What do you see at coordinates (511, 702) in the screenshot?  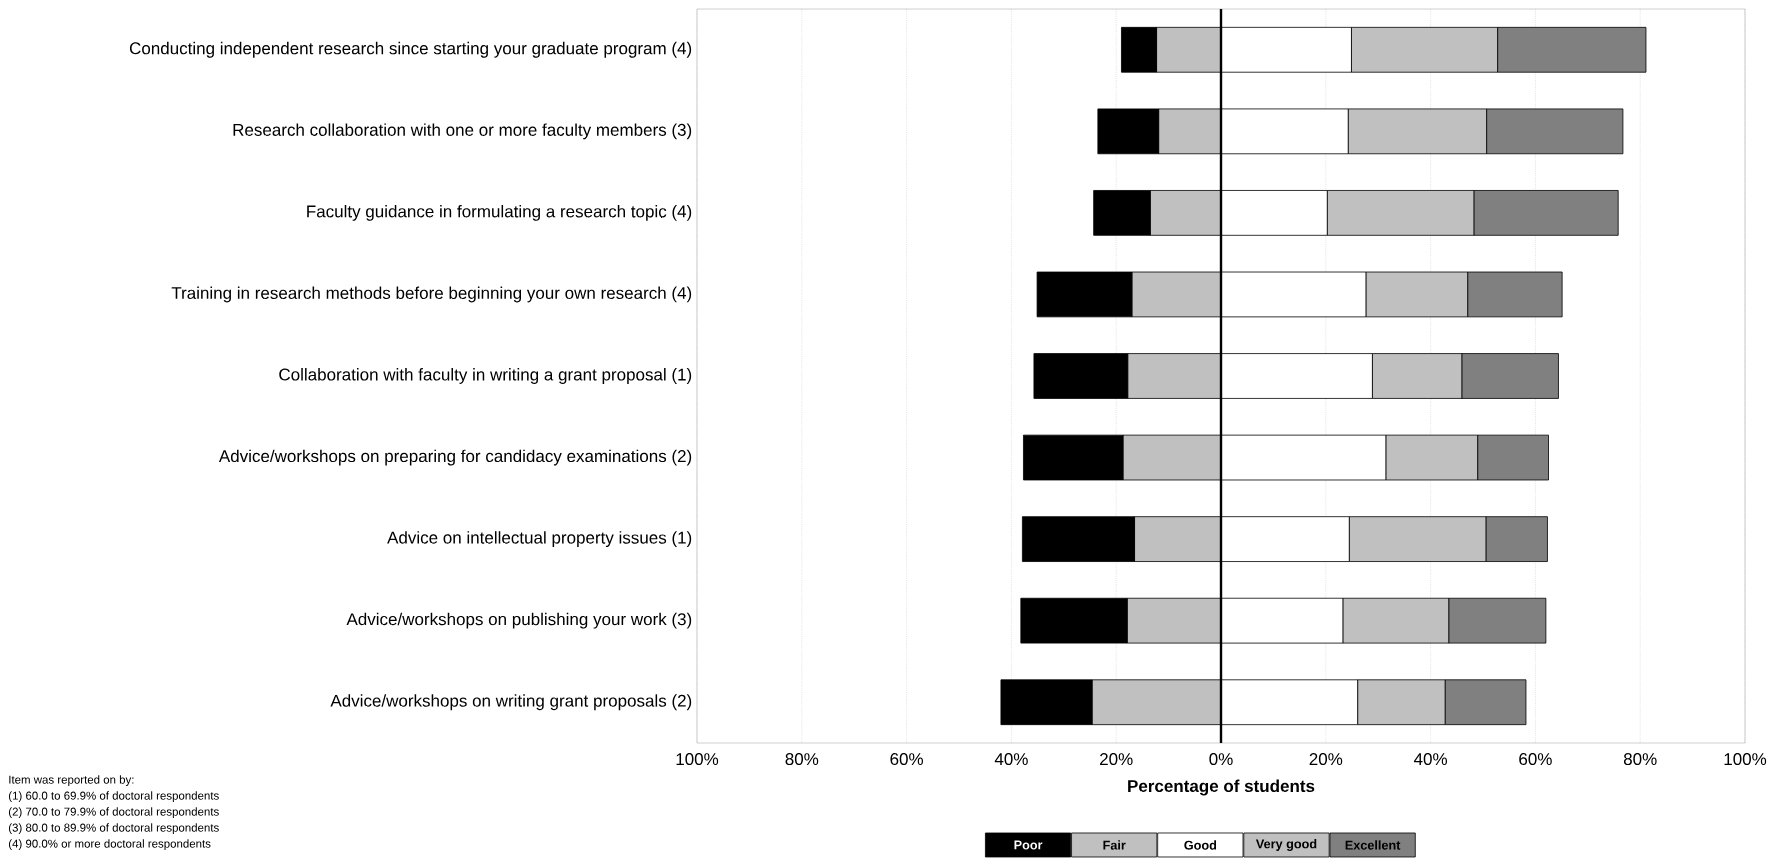 I see `y-tick-label: Advice/workshops on writing grant proposals (2)` at bounding box center [511, 702].